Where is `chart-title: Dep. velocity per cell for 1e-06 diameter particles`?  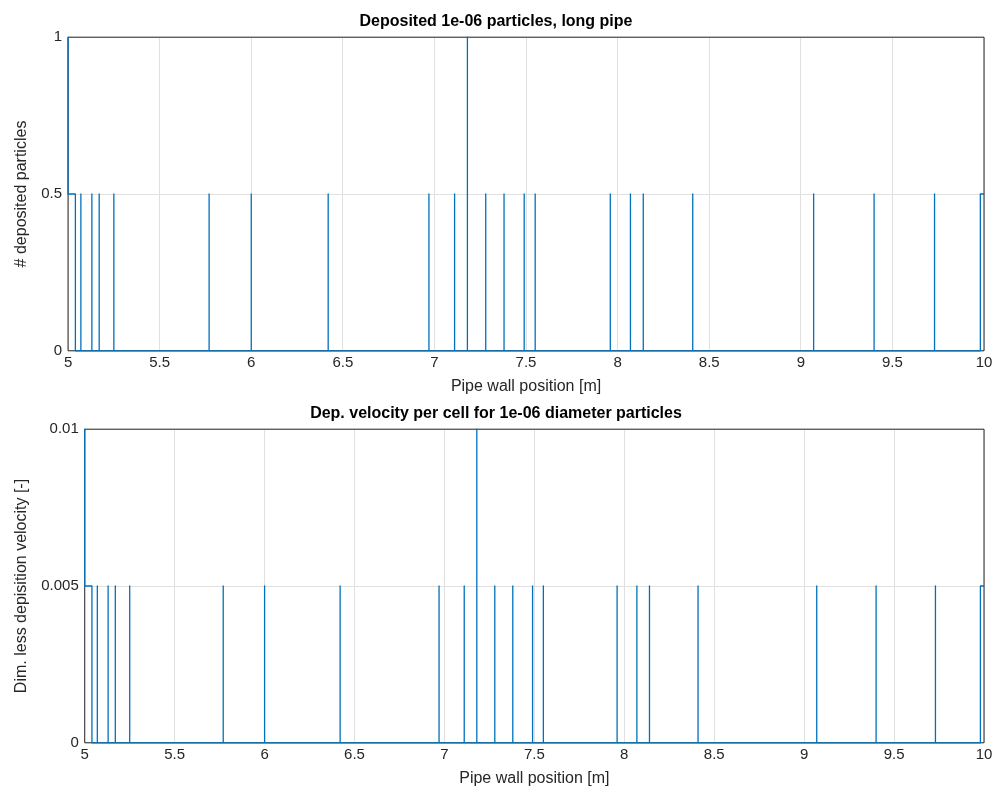 chart-title: Dep. velocity per cell for 1e-06 diameter particles is located at coordinates (496, 413).